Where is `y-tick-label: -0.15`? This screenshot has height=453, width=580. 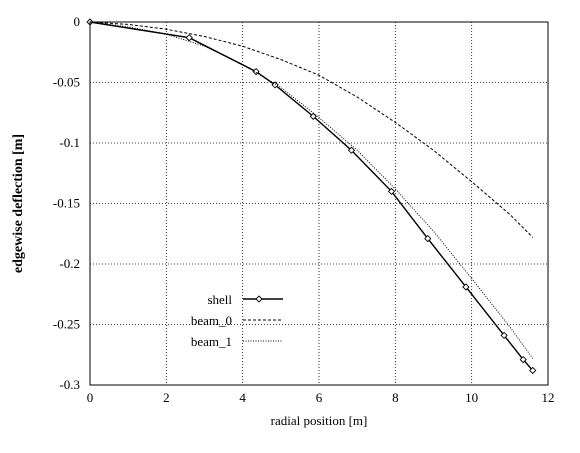
y-tick-label: -0.15 is located at coordinates (66, 203).